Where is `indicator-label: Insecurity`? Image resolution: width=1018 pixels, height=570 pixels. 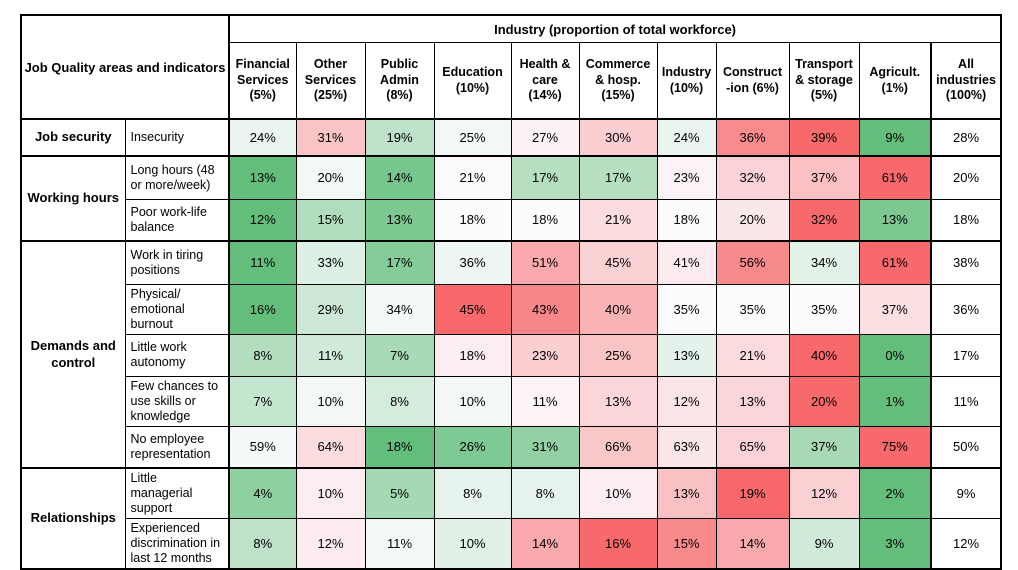
indicator-label: Insecurity is located at coordinates (177, 137).